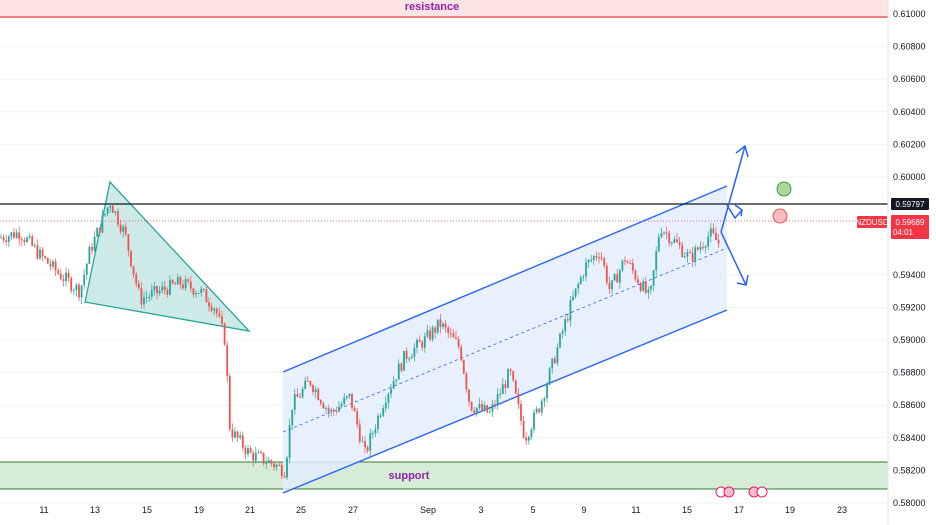 The width and height of the screenshot is (936, 525). Describe the element at coordinates (43, 510) in the screenshot. I see `x-tick-label: 11` at that location.